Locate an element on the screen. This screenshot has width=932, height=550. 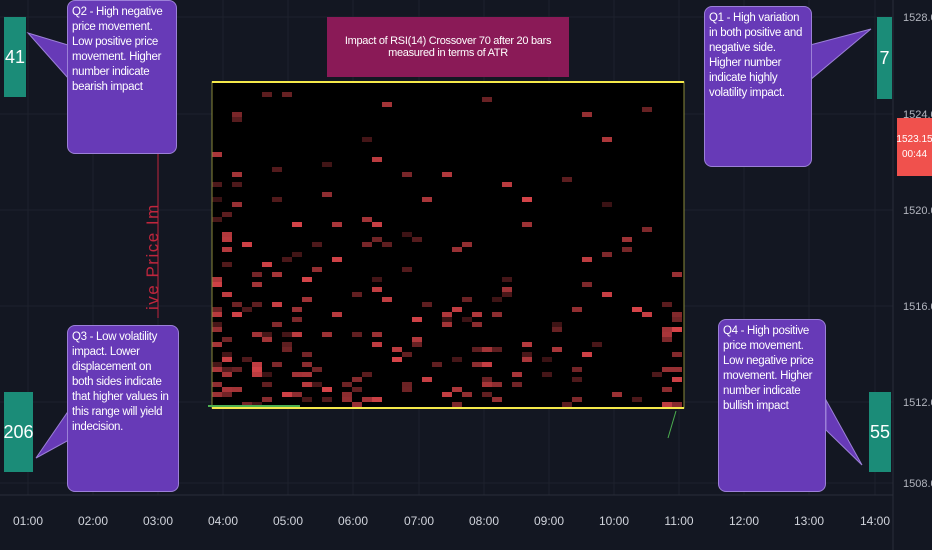
price-label: 1528.00 is located at coordinates (917, 18).